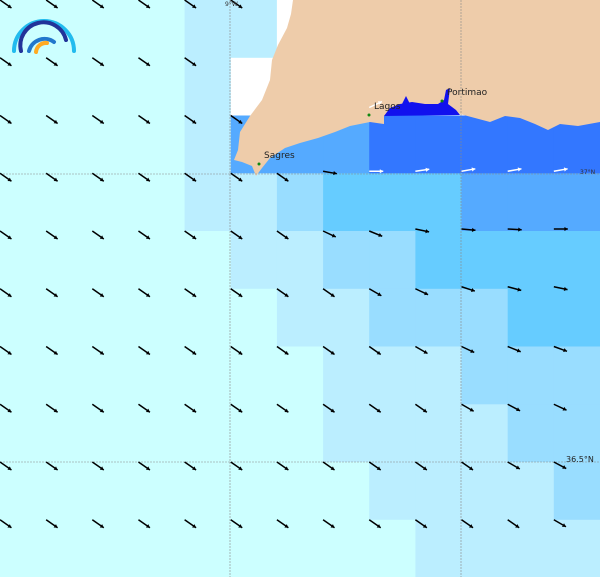 This screenshot has width=600, height=577. I want to click on town-dot-sagres, so click(259, 164).